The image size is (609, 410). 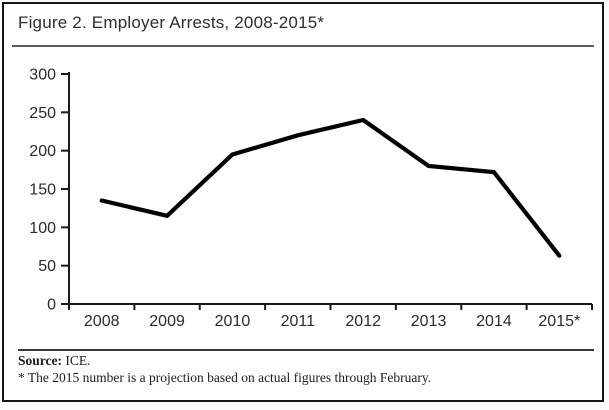 I want to click on x-axis-tick-label: 2008, so click(x=102, y=321).